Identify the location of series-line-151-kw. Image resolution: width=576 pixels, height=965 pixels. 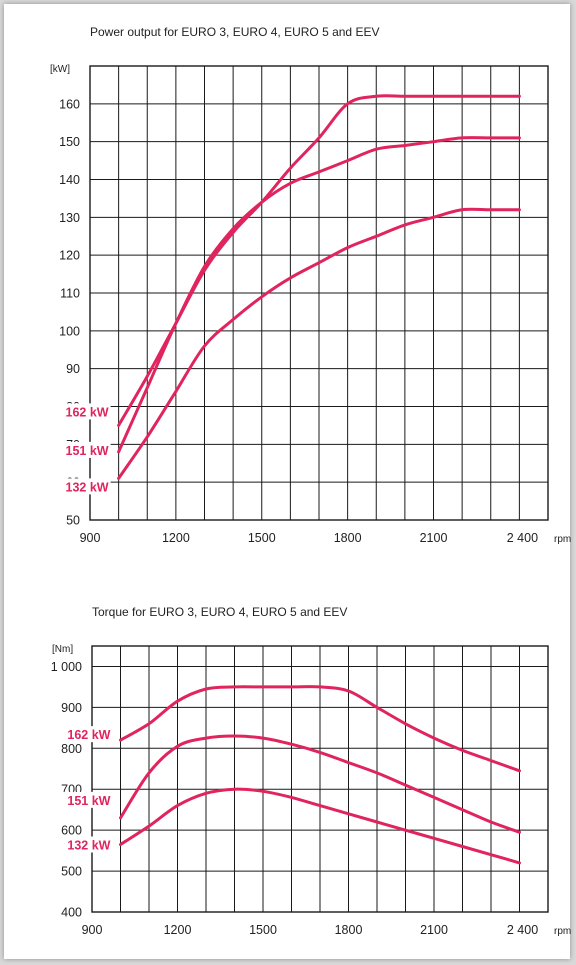
(320, 784).